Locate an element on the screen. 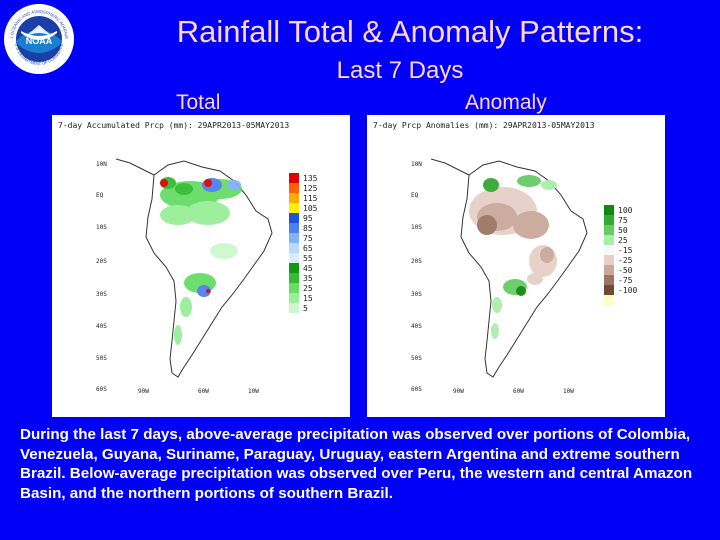 The image size is (720, 540). colorbar-label: 85 is located at coordinates (308, 228).